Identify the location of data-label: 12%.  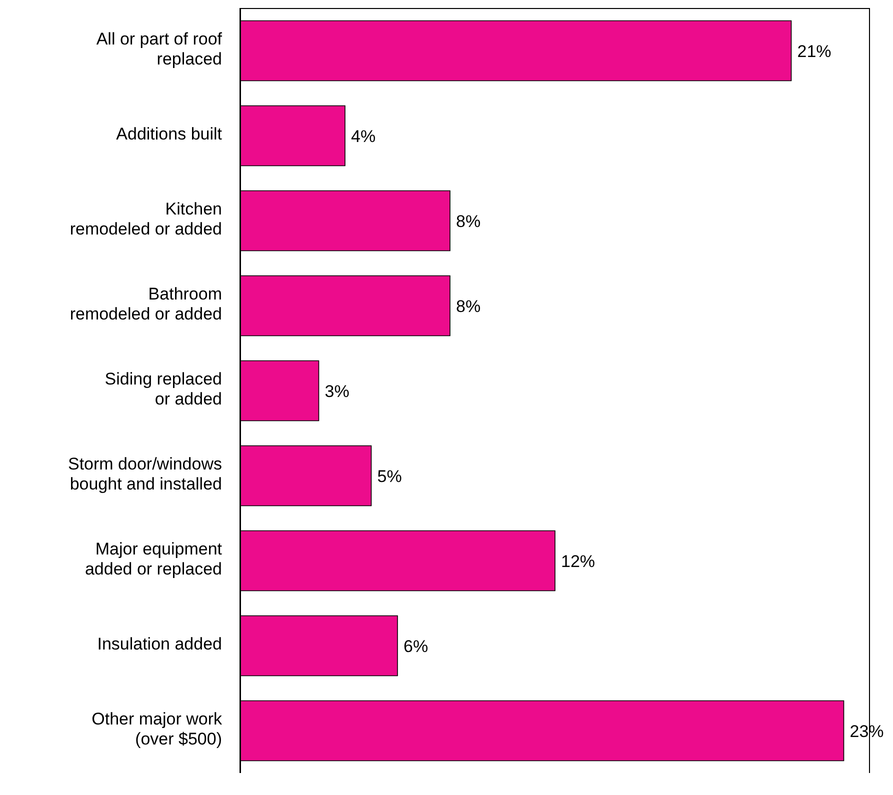
(578, 561).